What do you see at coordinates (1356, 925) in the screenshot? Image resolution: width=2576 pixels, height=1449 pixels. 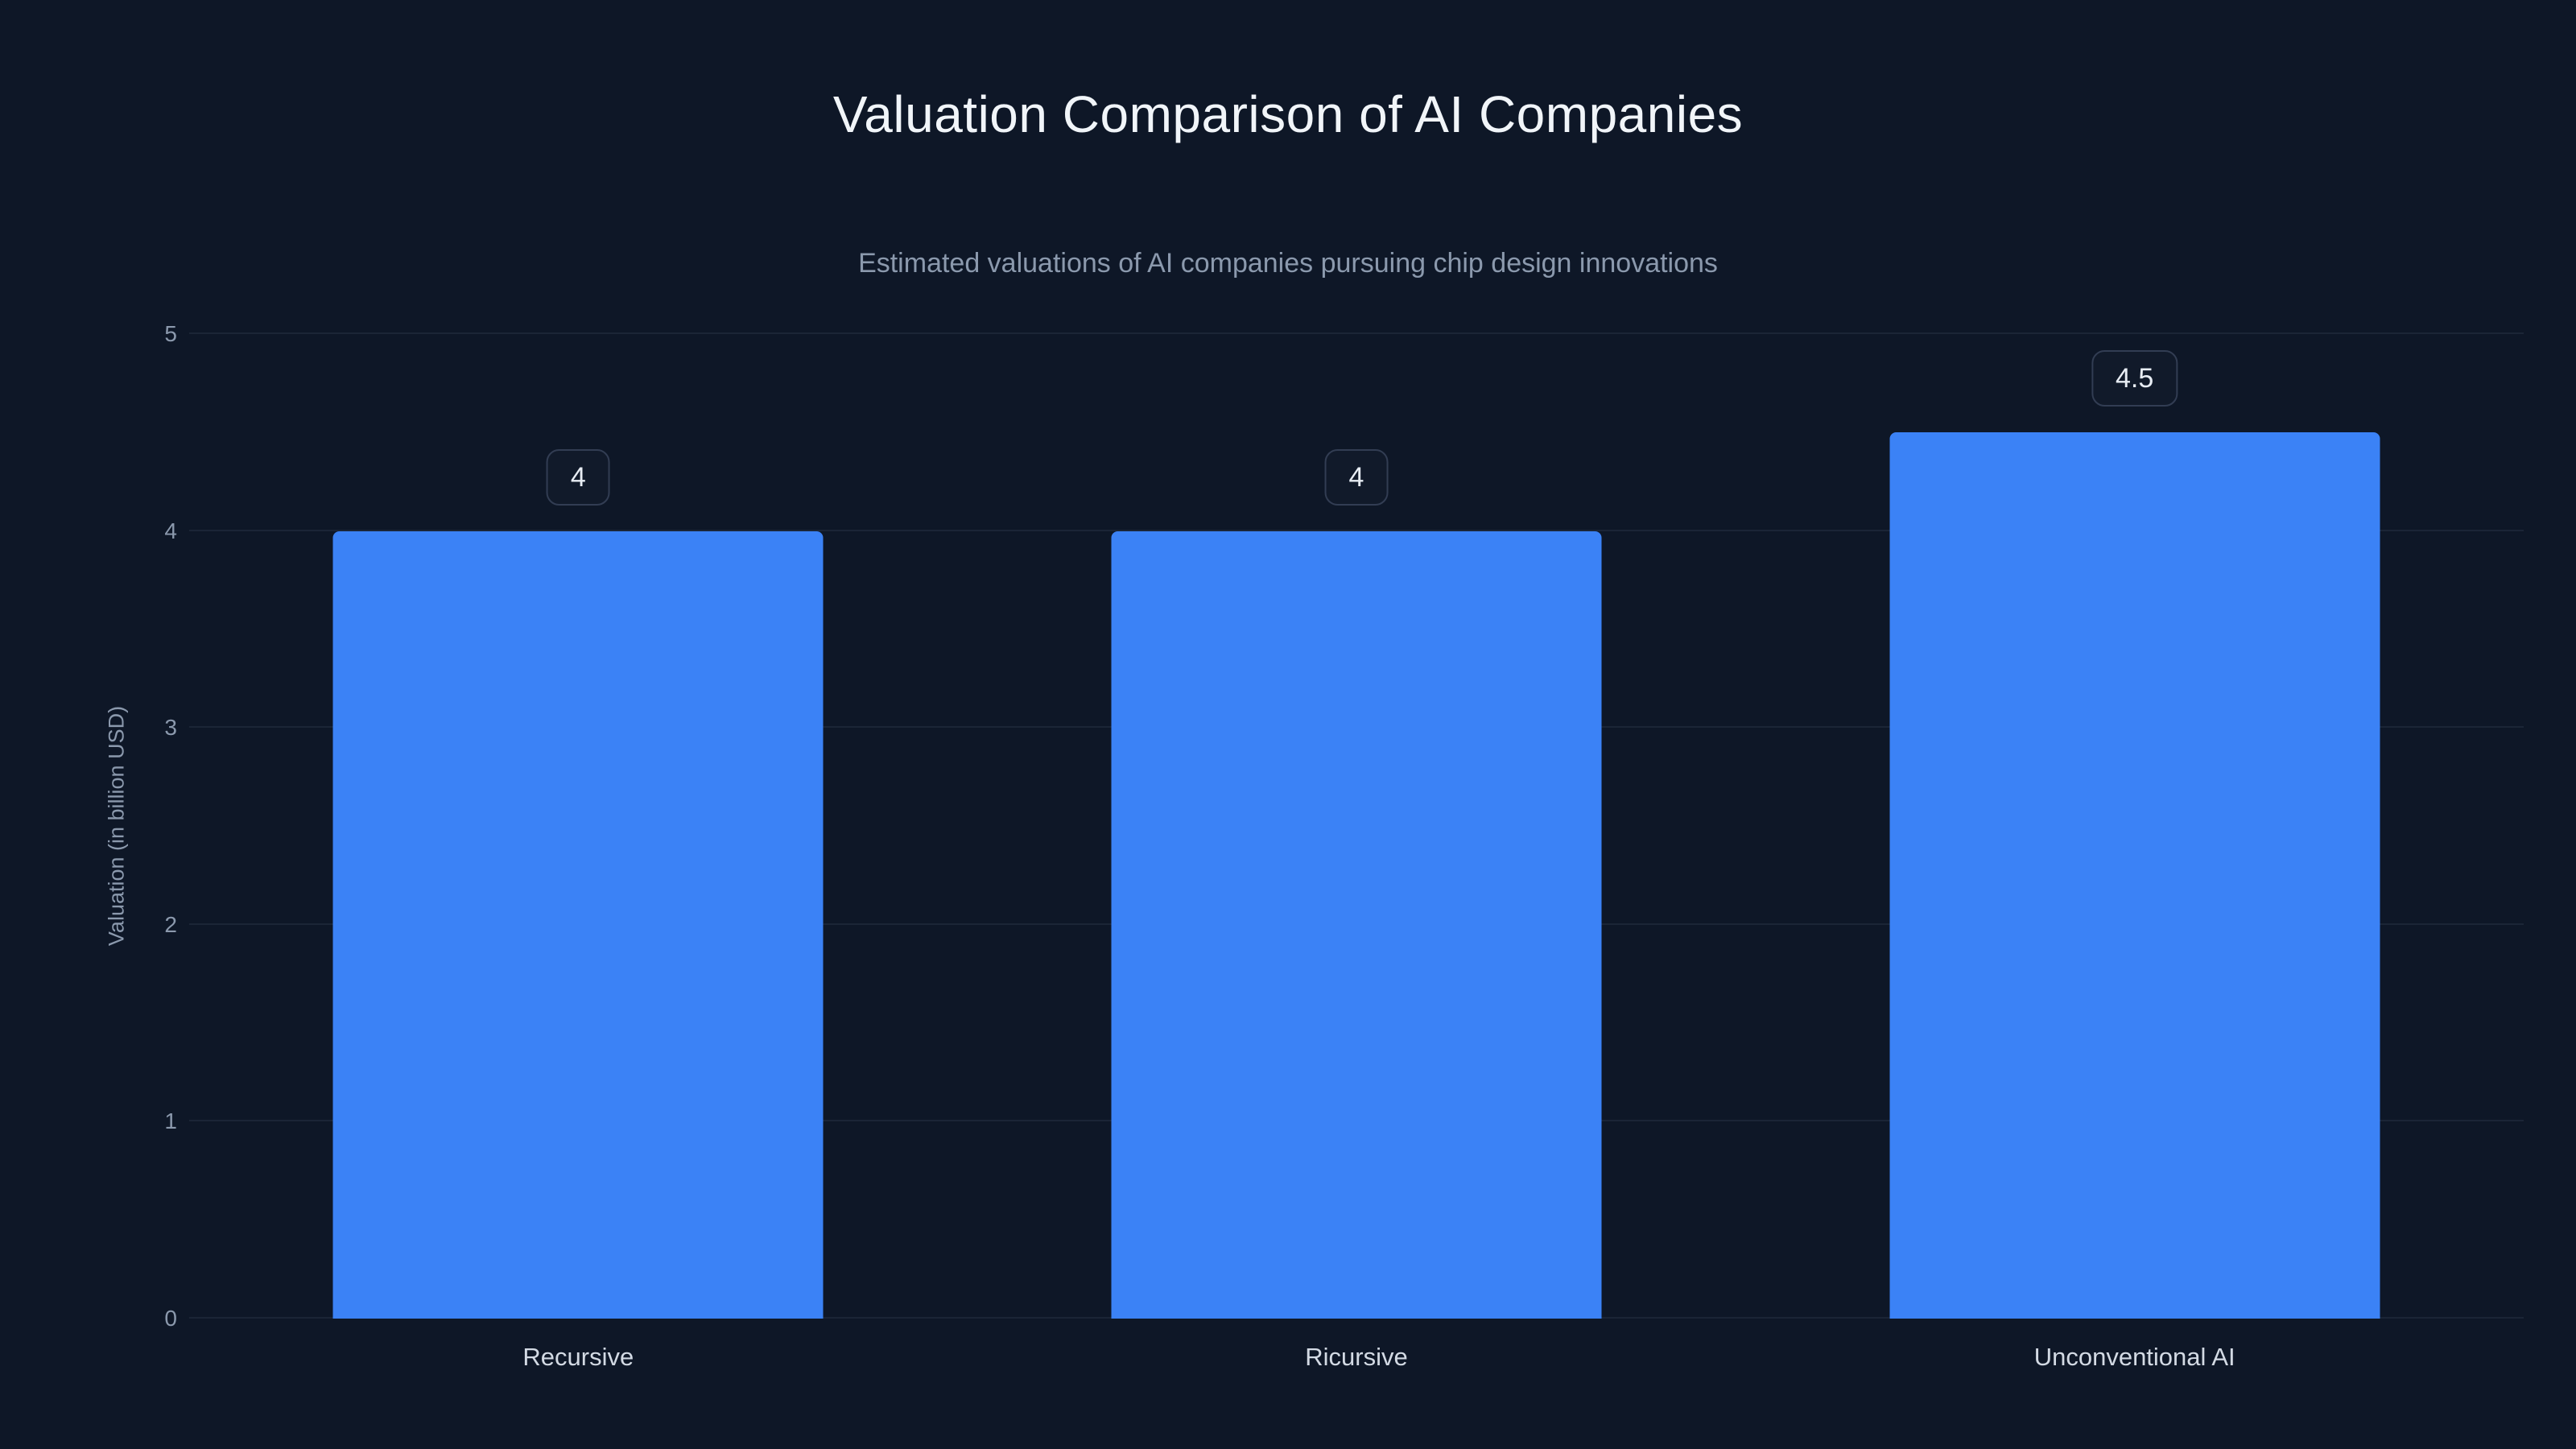 I see `bar-ricursive` at bounding box center [1356, 925].